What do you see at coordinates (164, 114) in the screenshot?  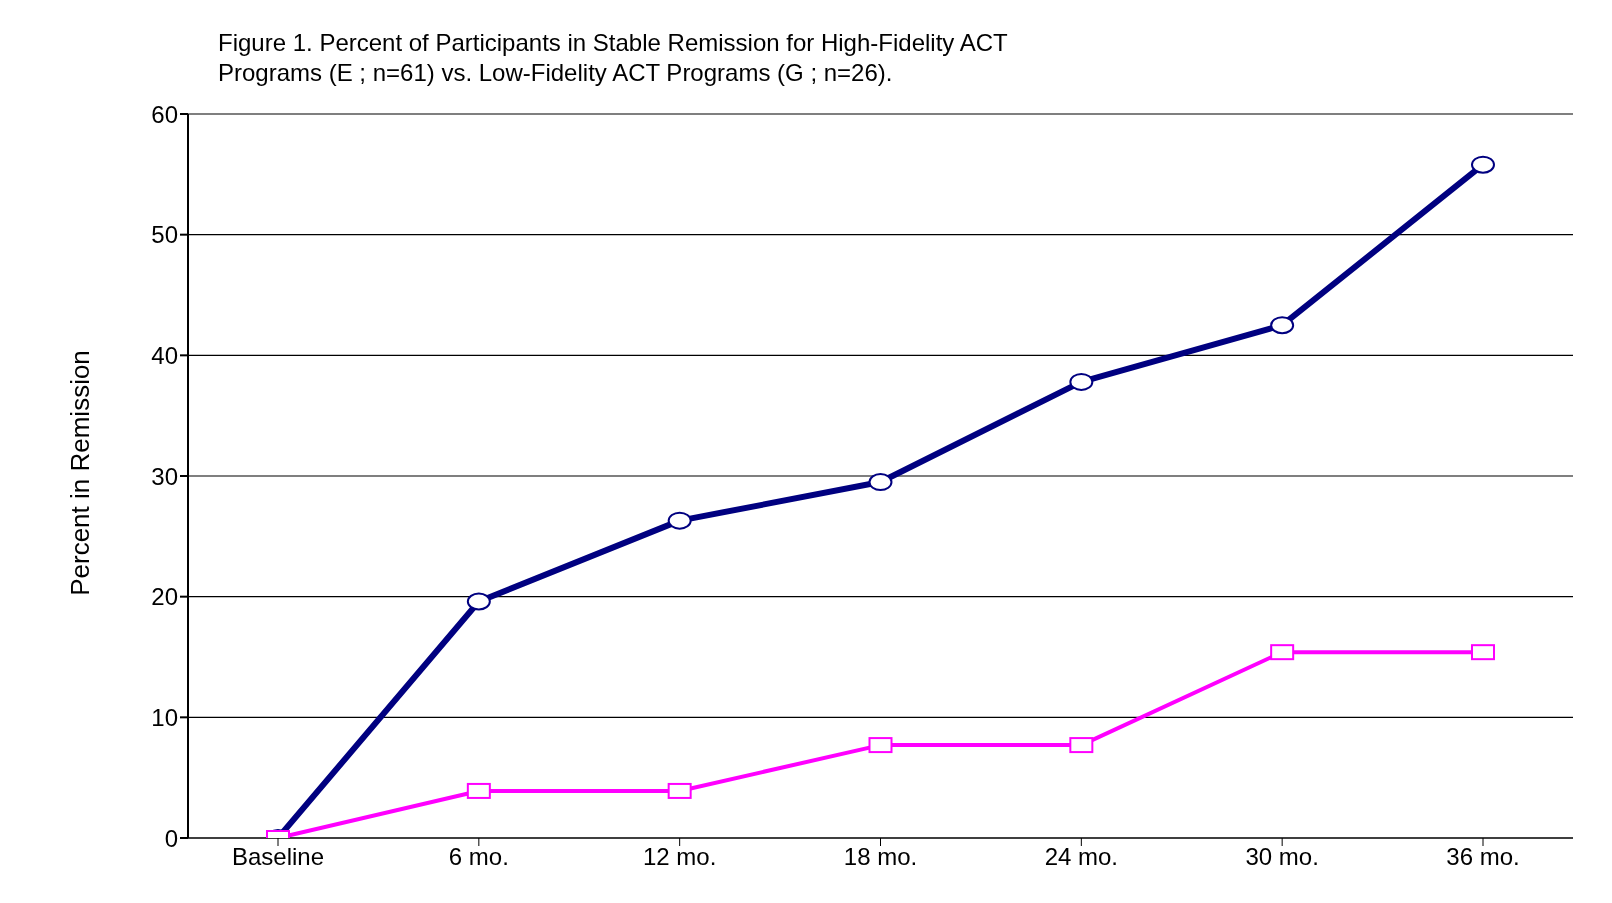 I see `y-tick-label: 60` at bounding box center [164, 114].